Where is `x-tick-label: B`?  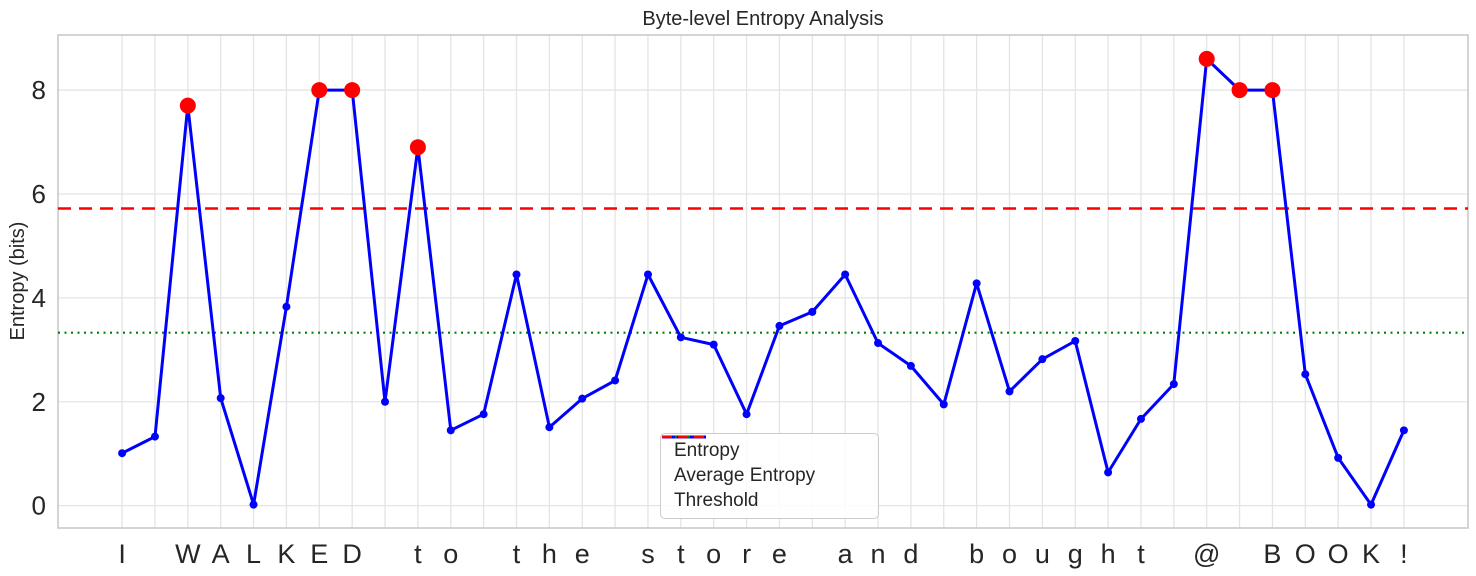 x-tick-label: B is located at coordinates (1272, 554).